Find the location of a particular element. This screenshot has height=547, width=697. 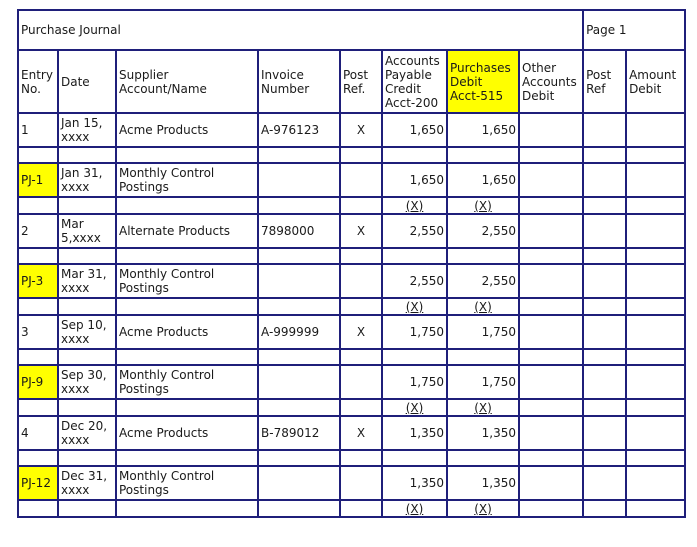

posting-mark-row: (X) (X) is located at coordinates (352, 508).